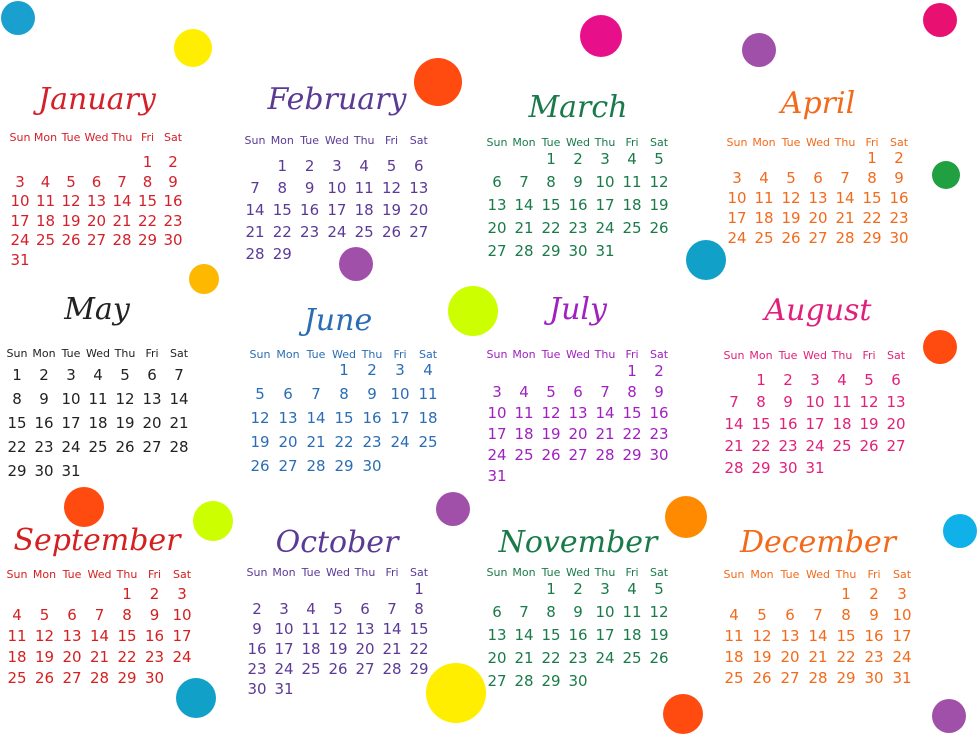 This screenshot has height=735, width=980. I want to click on day-cell: 24, so click(182, 657).